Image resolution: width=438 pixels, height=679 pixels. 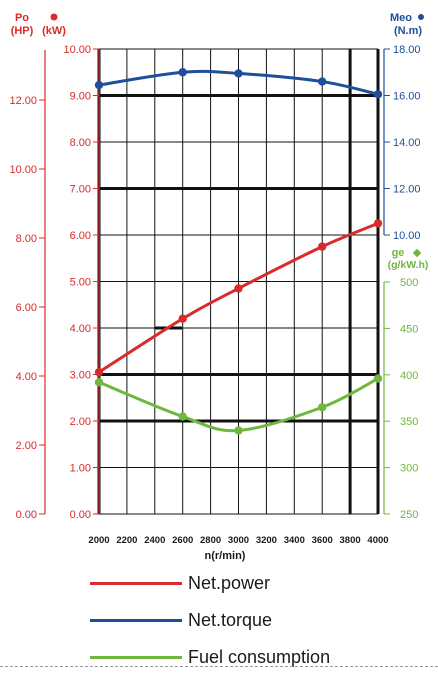 What do you see at coordinates (26, 515) in the screenshot?
I see `hp-tick-label: 0.00` at bounding box center [26, 515].